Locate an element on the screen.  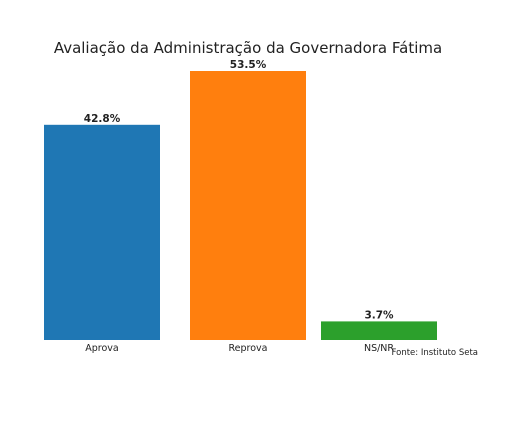
bar-ns-nr is located at coordinates (379, 330).